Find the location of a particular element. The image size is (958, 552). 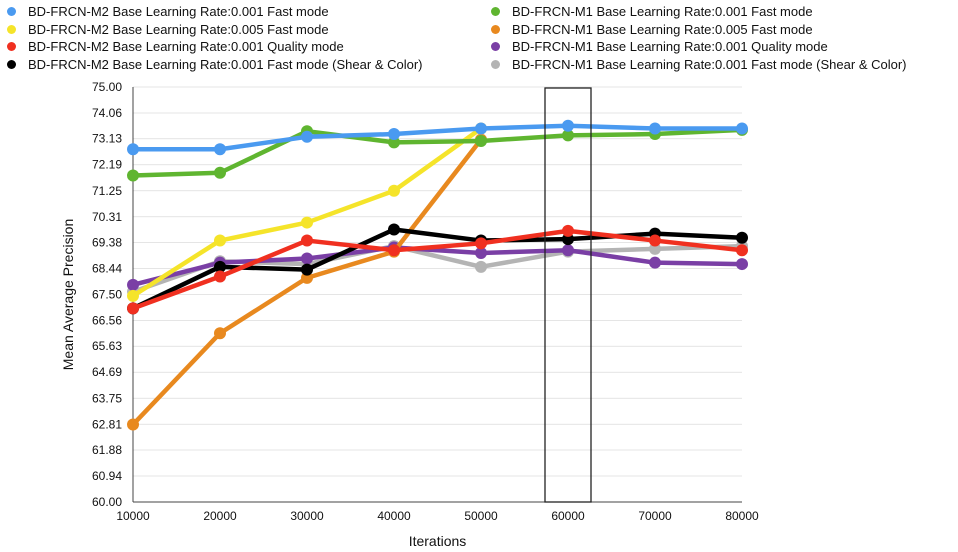

x-tick-label: 30000 is located at coordinates (307, 516).